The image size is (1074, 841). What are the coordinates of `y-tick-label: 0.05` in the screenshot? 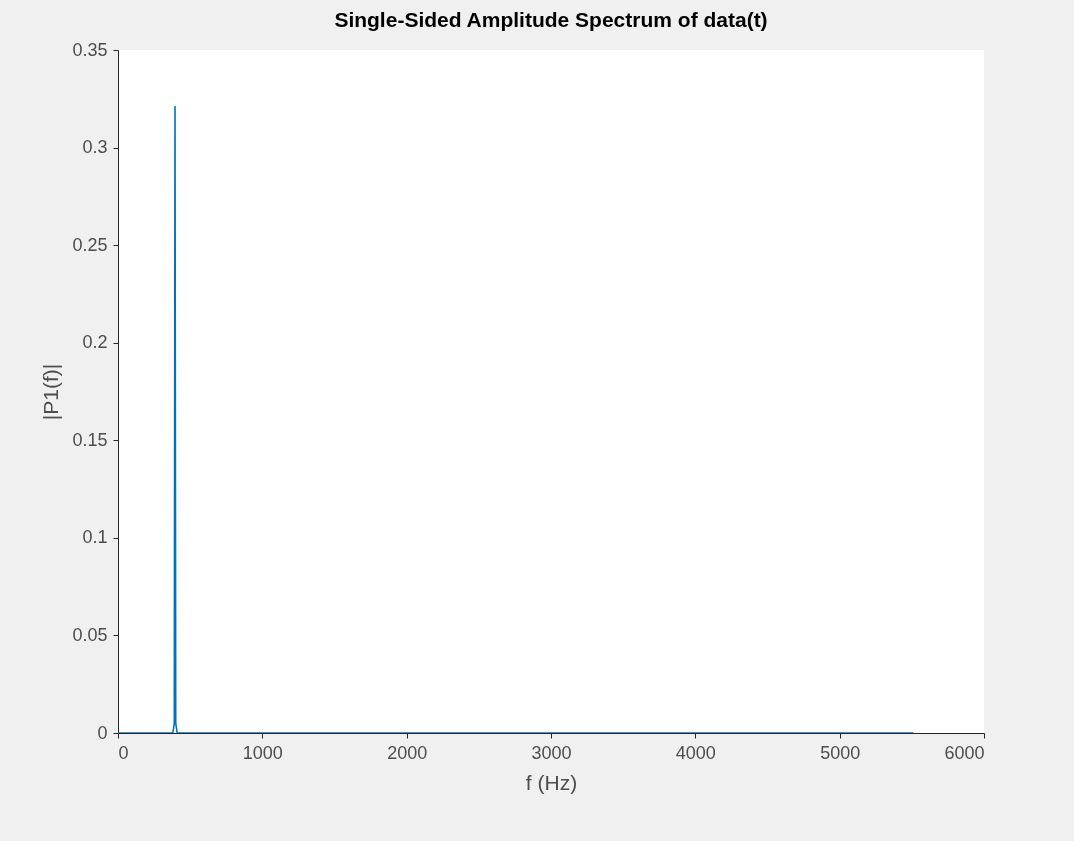 It's located at (90, 634).